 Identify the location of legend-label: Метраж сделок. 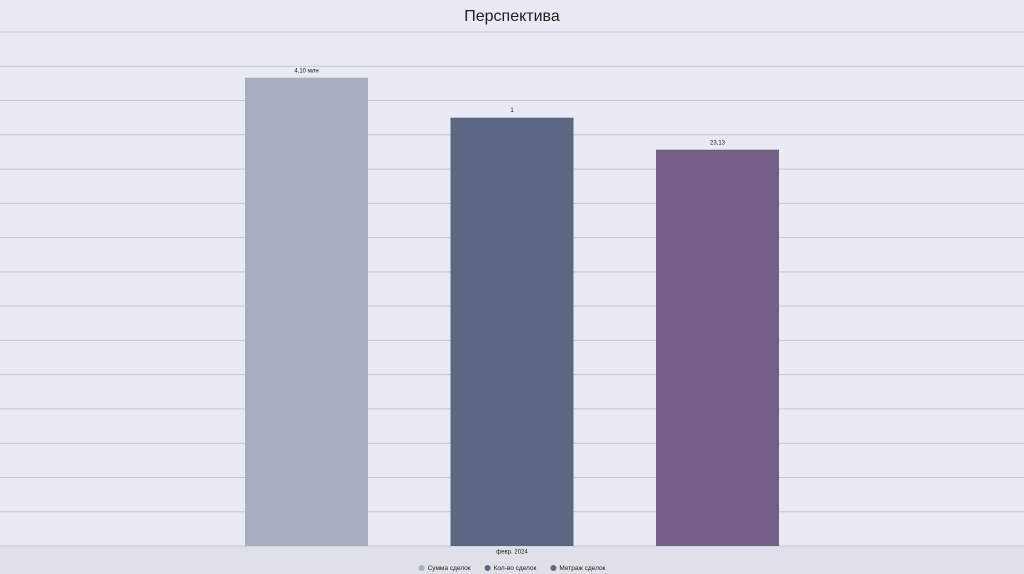
(582, 568).